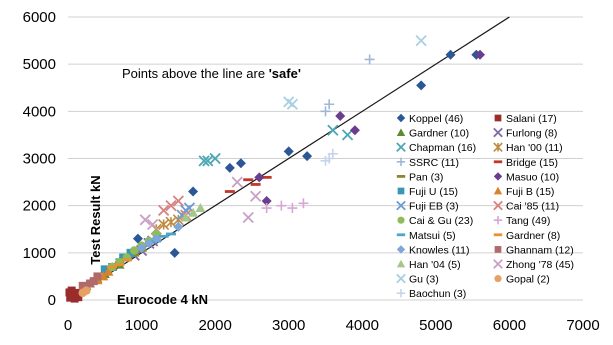 The height and width of the screenshot is (345, 613). I want to click on safe-annotation: Points above the line are 'safe', so click(211, 73).